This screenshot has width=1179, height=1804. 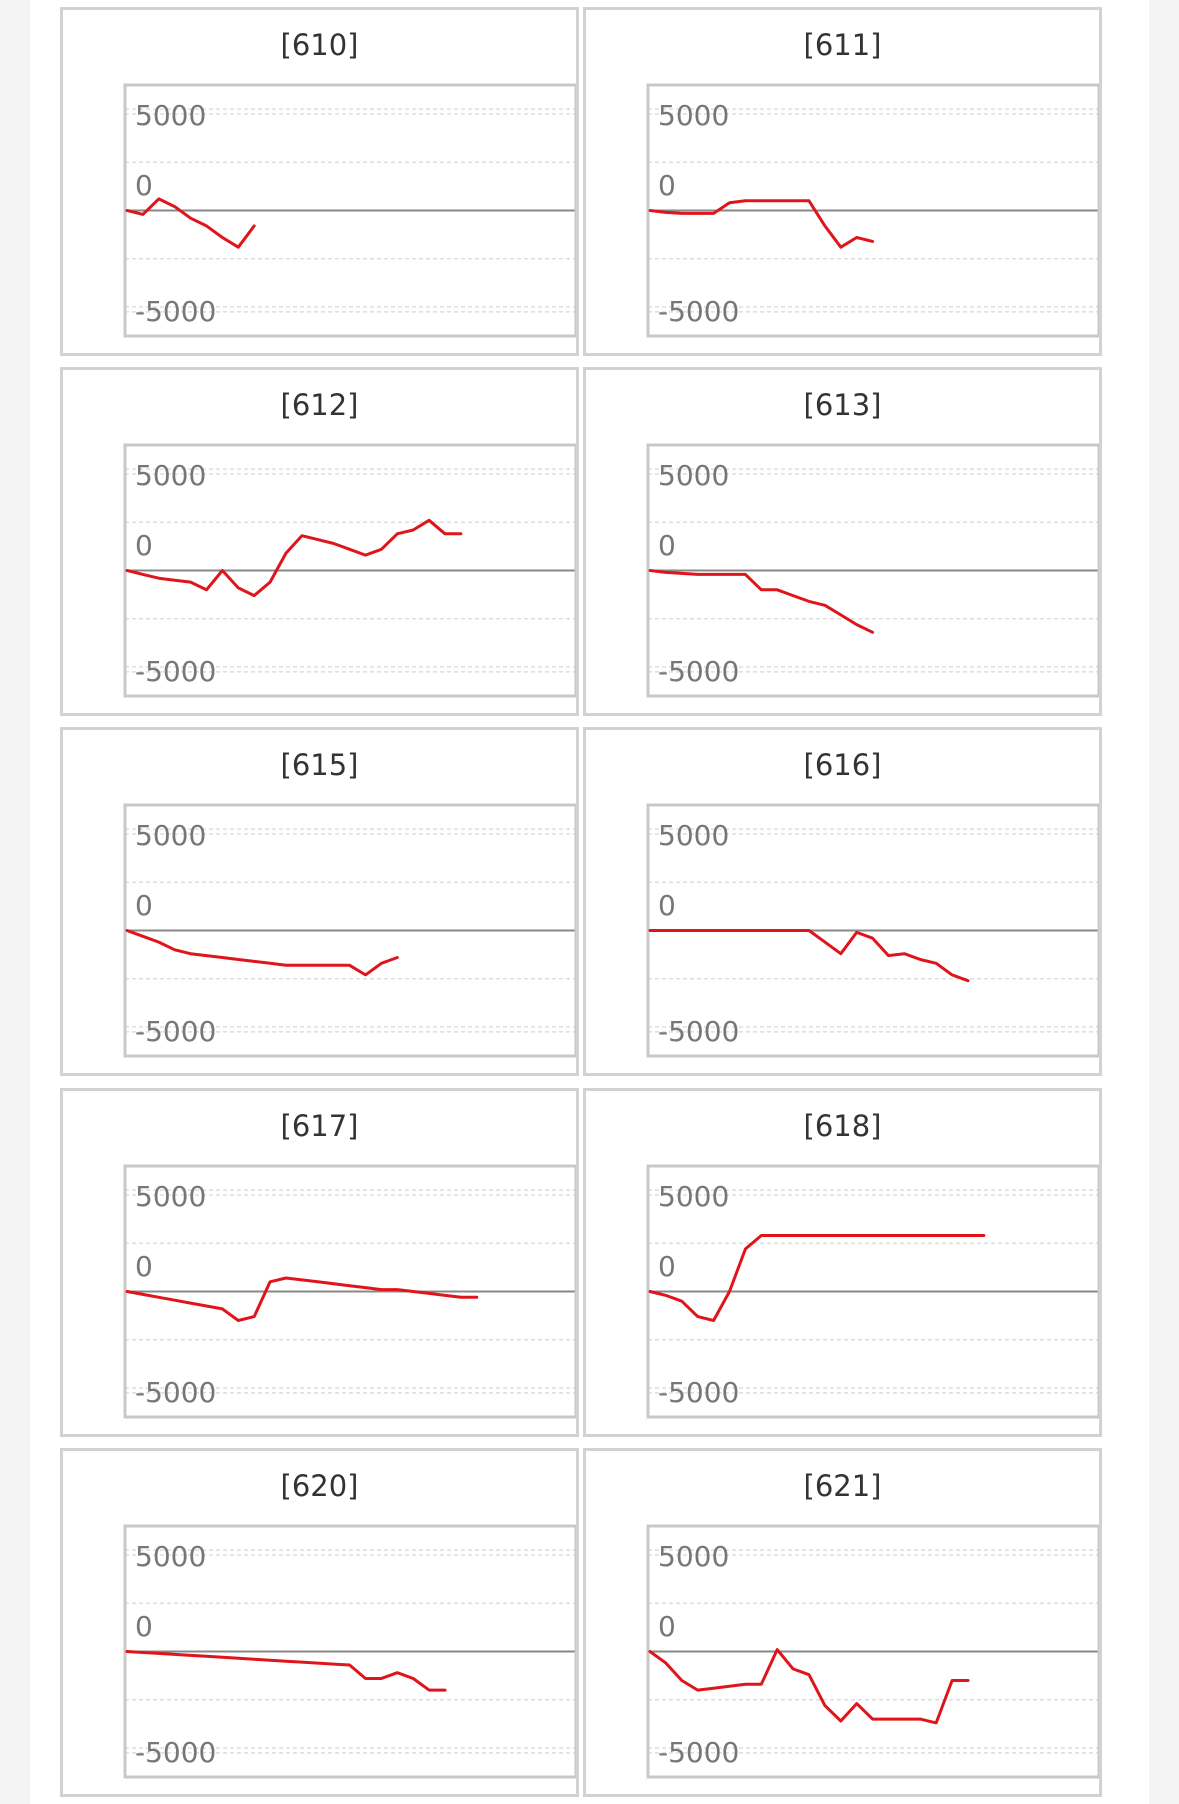 I want to click on chart-title: [616], so click(x=842, y=765).